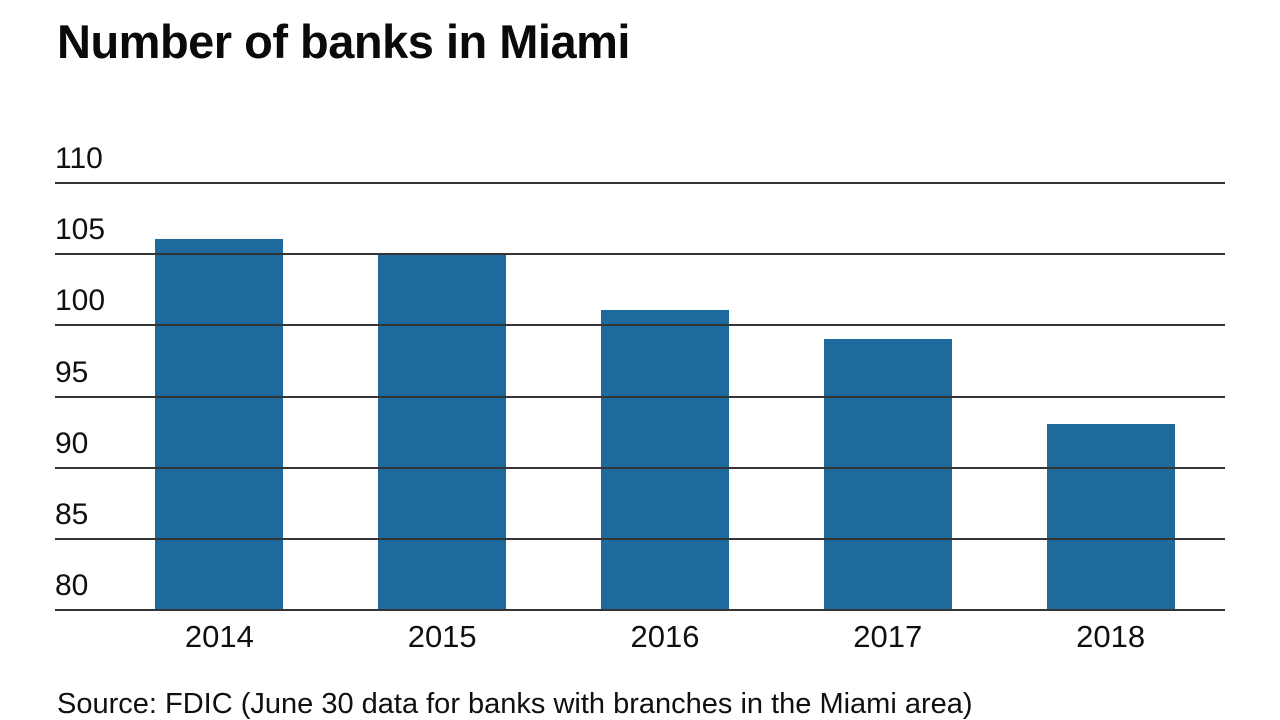 This screenshot has width=1280, height=720. Describe the element at coordinates (887, 473) in the screenshot. I see `bar-2017` at that location.